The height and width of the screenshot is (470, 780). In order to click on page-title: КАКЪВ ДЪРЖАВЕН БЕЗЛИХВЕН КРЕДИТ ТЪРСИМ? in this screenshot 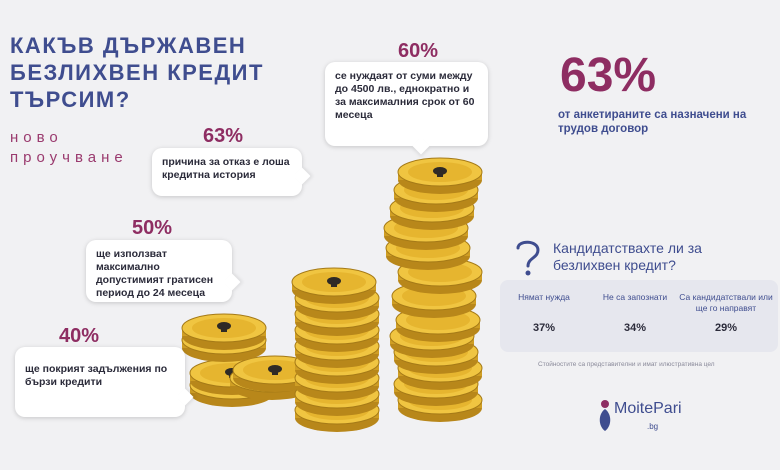, I will do `click(160, 72)`.